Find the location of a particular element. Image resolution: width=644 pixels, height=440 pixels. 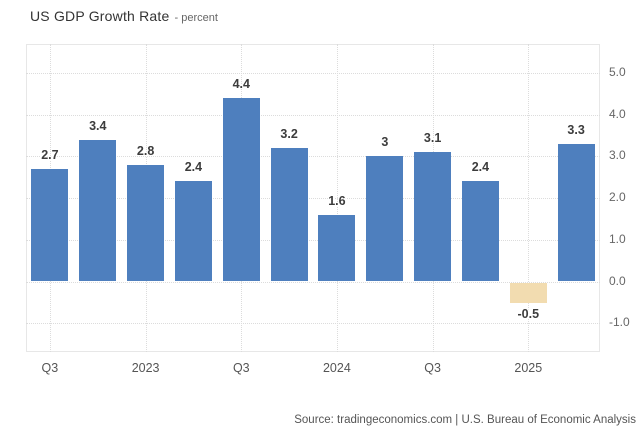

y-axis-tick-label: 2.0 is located at coordinates (617, 197).